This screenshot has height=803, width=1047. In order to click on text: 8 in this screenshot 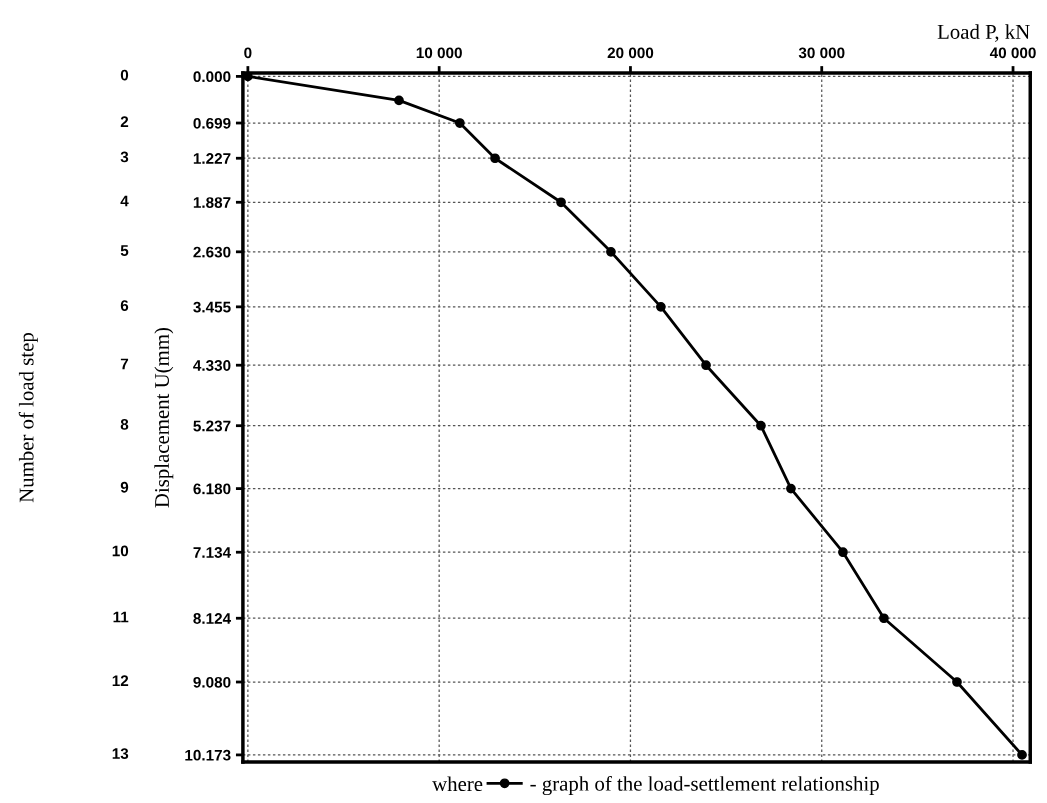, I will do `click(124, 424)`.